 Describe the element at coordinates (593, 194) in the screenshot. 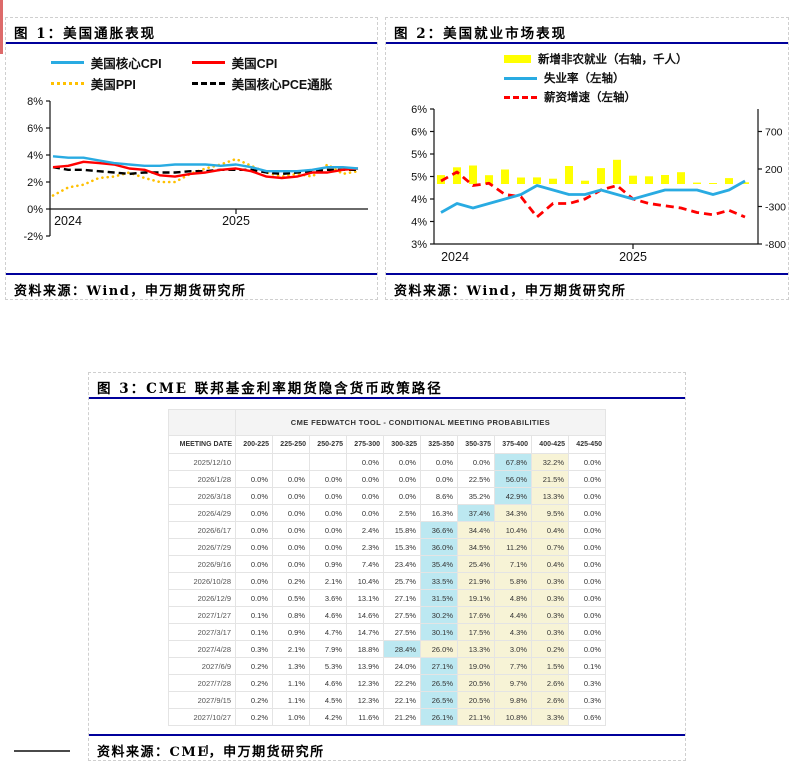

I see `wage-growth-line` at that location.